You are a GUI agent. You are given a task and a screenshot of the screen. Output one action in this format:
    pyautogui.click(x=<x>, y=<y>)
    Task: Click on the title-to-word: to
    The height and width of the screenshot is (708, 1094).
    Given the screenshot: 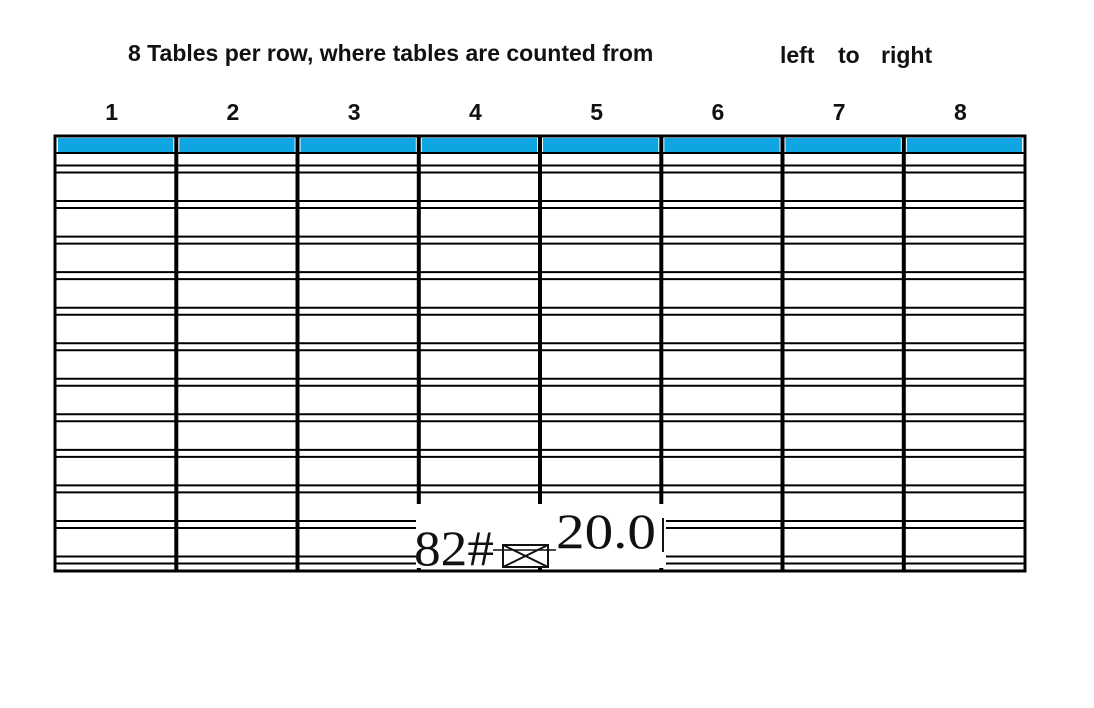 What is the action you would take?
    pyautogui.click(x=849, y=55)
    